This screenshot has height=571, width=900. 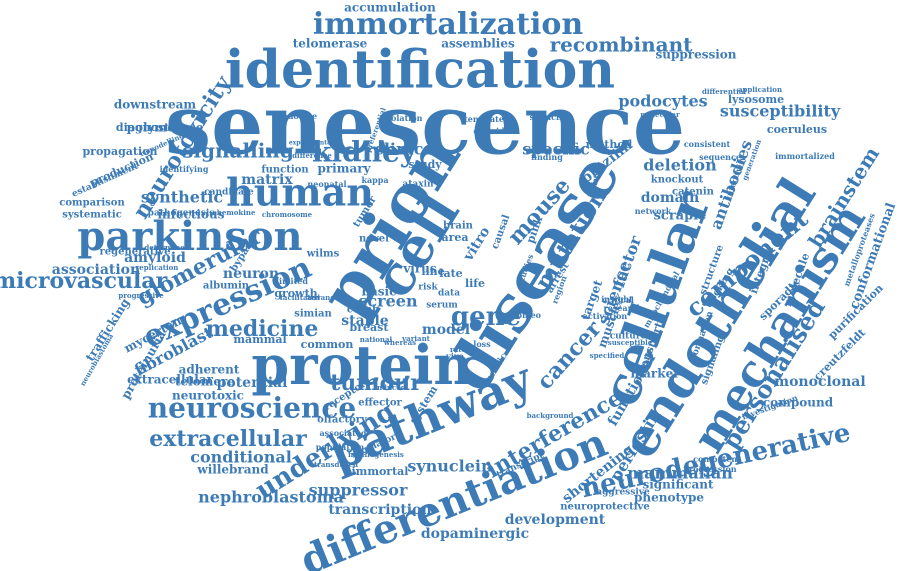 I want to click on word-model: model, so click(x=446, y=330).